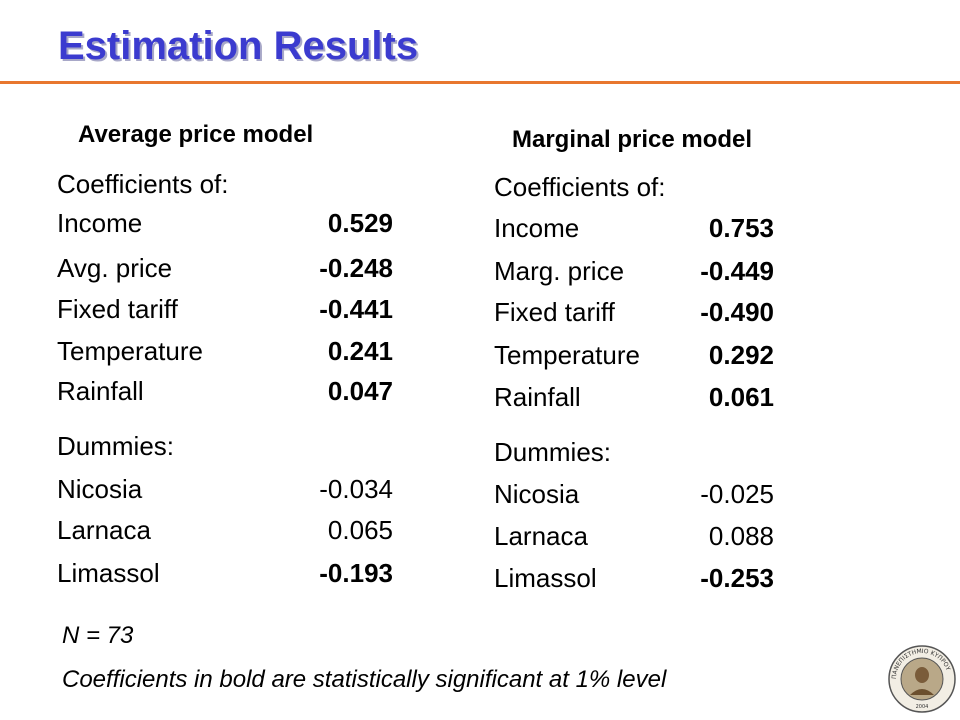 This screenshot has height=720, width=960. Describe the element at coordinates (737, 312) in the screenshot. I see `coefficient-value: -0.490` at that location.